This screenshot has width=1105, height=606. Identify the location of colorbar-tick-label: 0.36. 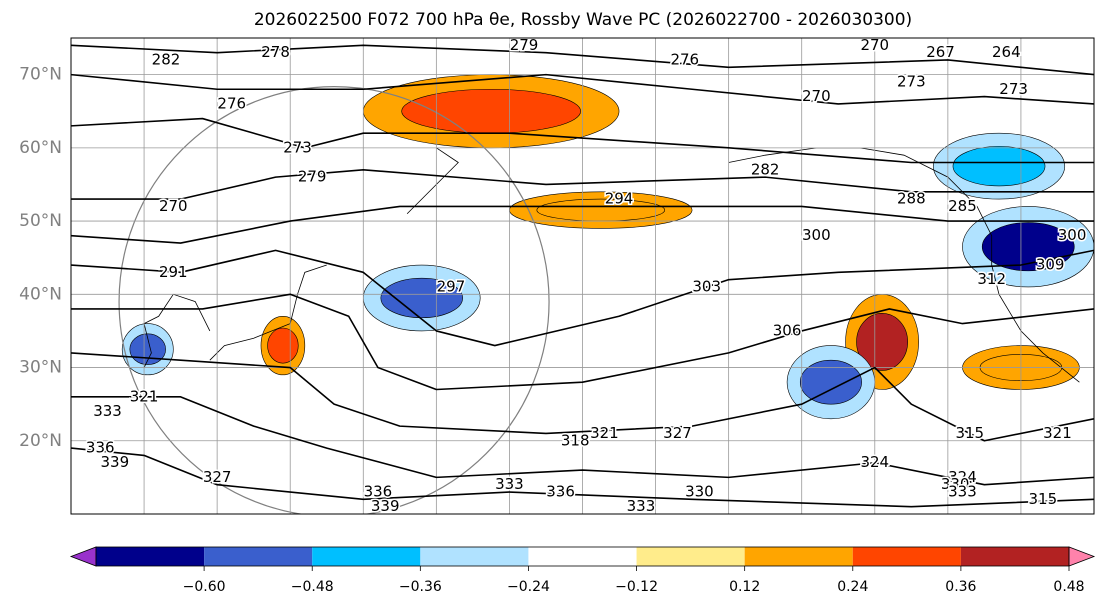
(960, 587).